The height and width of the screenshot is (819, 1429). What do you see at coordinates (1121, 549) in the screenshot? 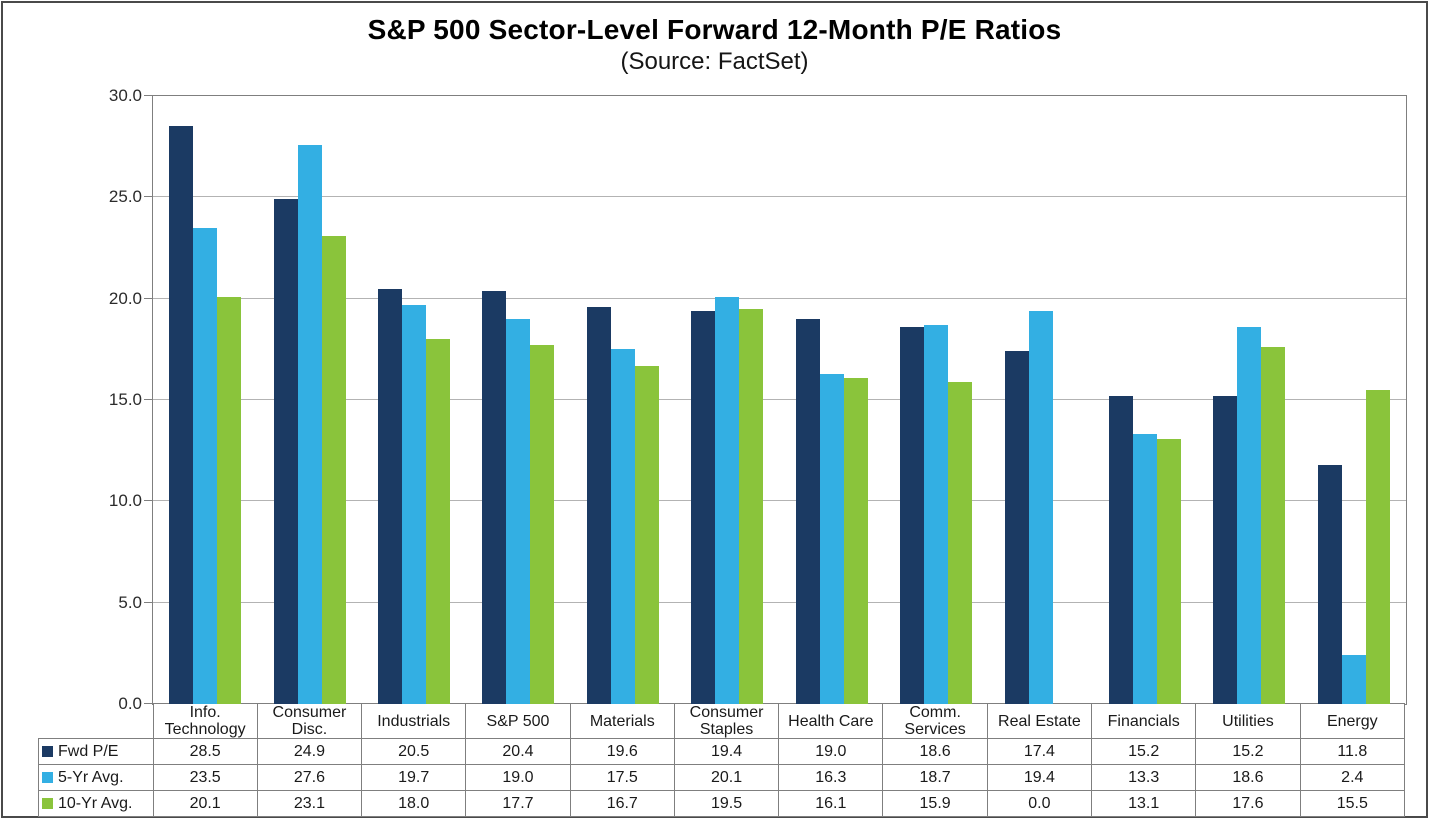
I see `bar-fwd-p-e-financials` at bounding box center [1121, 549].